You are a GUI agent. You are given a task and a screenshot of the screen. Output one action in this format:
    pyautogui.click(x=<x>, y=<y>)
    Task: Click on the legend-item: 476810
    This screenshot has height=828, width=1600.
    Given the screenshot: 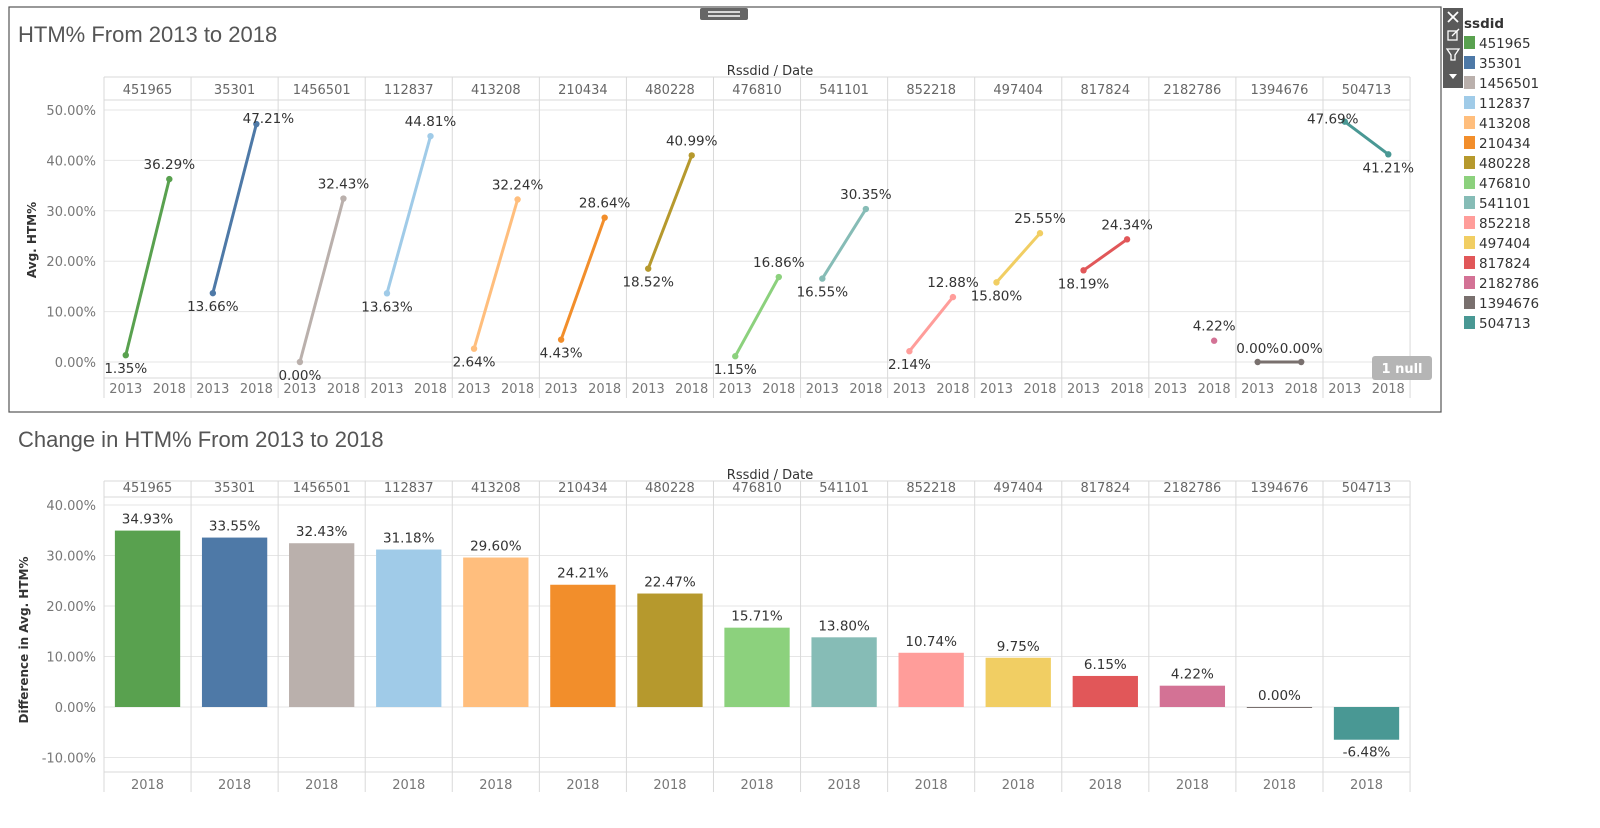 What is the action you would take?
    pyautogui.click(x=1497, y=184)
    